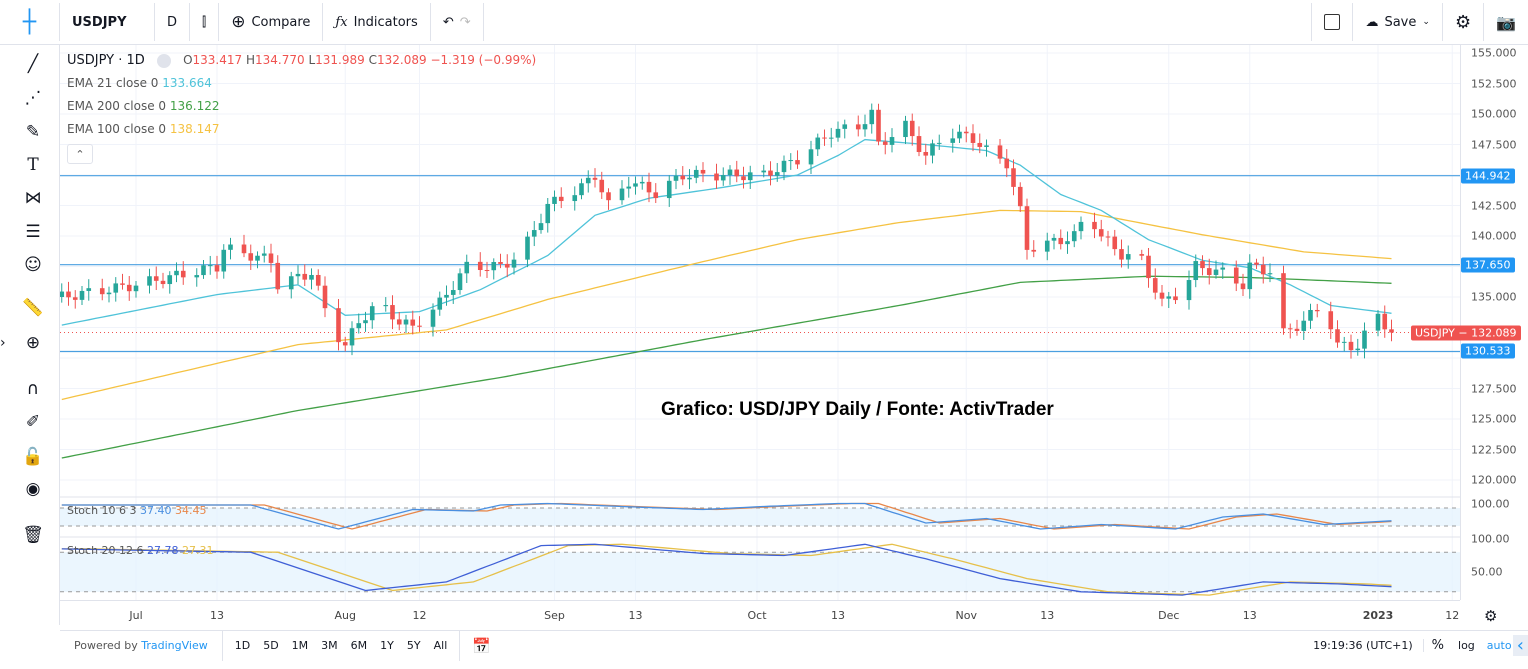 The width and height of the screenshot is (1528, 669). Describe the element at coordinates (757, 615) in the screenshot. I see `time-tick-label: Oct` at that location.